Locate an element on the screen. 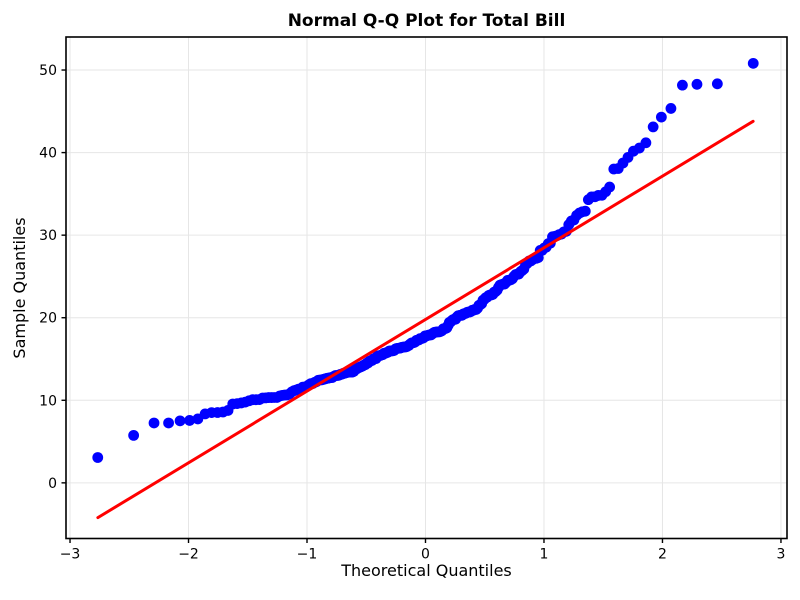 This screenshot has width=800, height=600. y-tick-label: 50 is located at coordinates (48, 71).